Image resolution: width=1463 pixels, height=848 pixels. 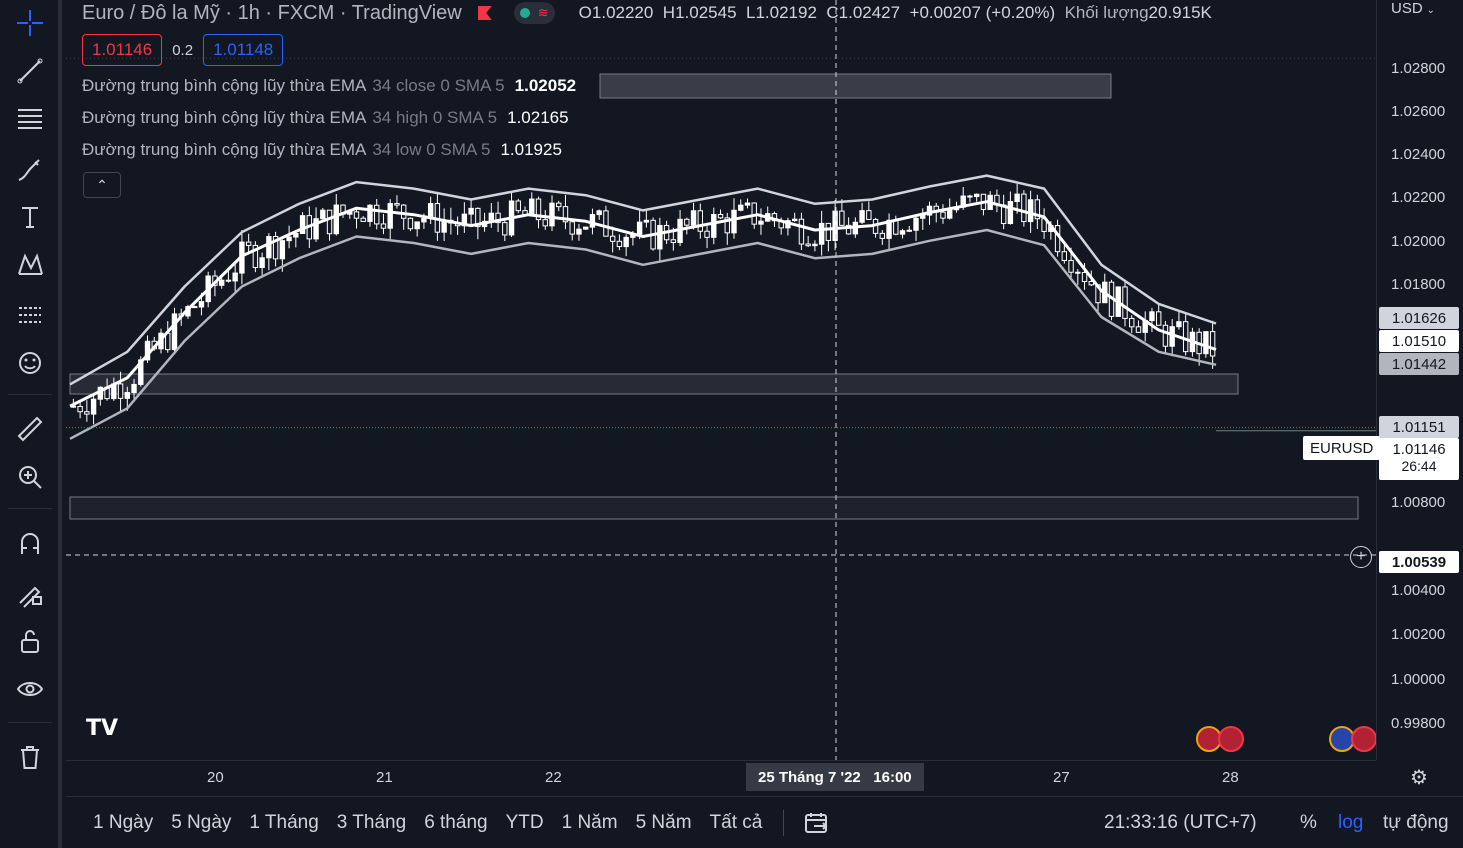 I want to click on eye-icon, so click(x=30, y=689).